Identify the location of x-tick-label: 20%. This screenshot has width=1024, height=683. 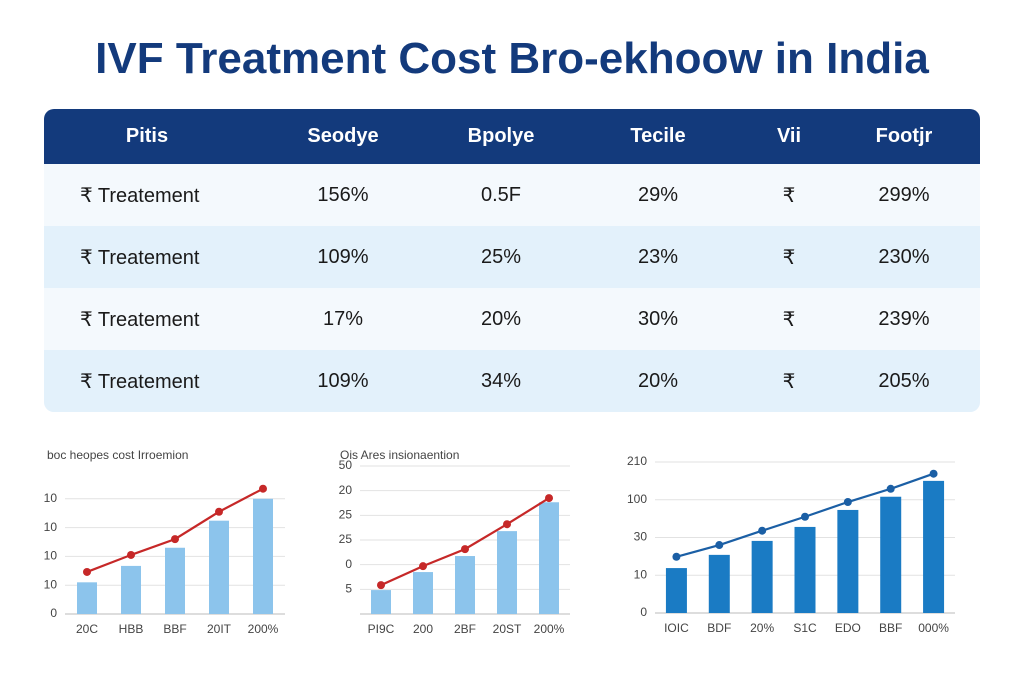
(762, 628).